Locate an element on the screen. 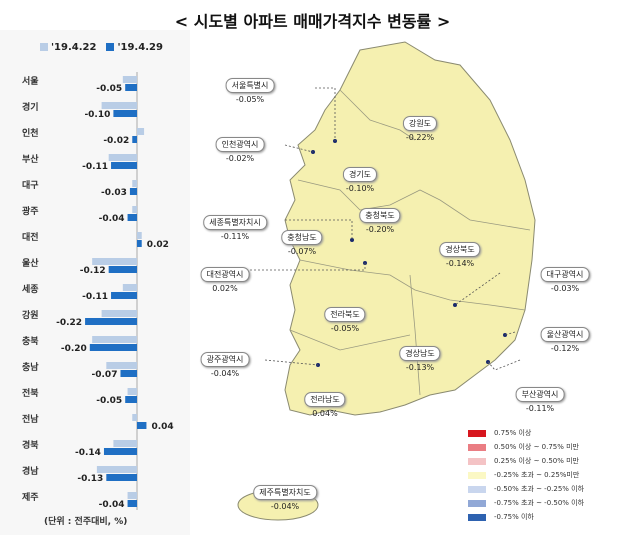 Image resolution: width=625 pixels, height=535 pixels. region-name: 부산광역시 is located at coordinates (540, 394).